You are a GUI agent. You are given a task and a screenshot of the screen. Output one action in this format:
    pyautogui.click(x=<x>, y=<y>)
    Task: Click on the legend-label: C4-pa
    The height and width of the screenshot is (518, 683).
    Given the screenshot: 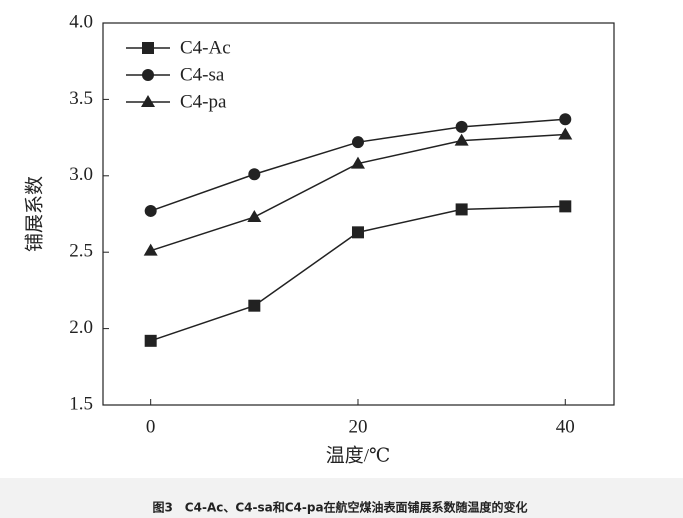 What is the action you would take?
    pyautogui.click(x=203, y=101)
    